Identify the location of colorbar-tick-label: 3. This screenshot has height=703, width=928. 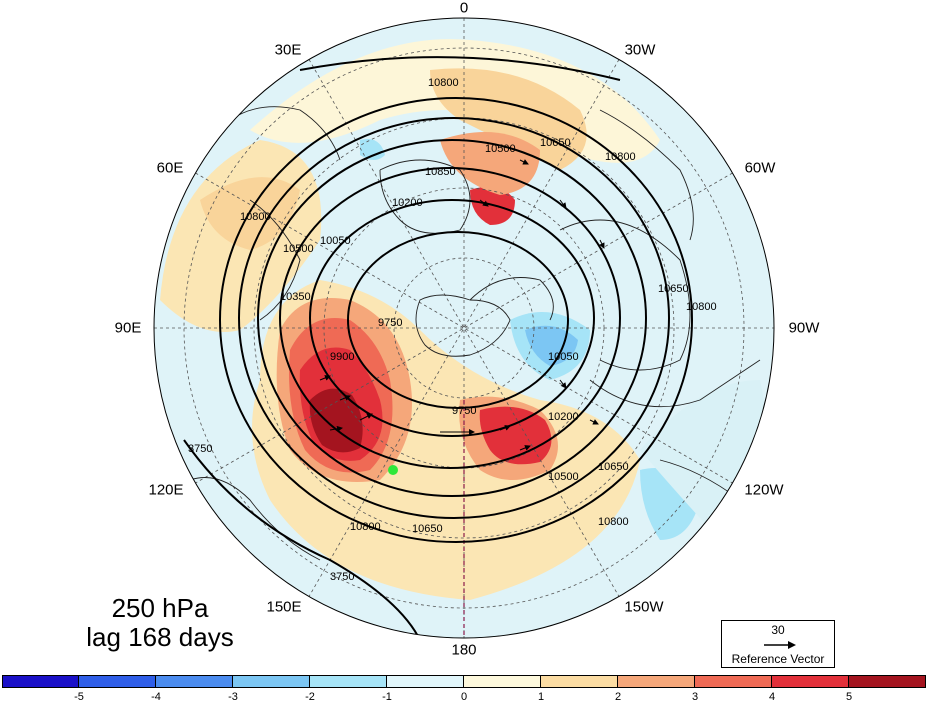
(695, 697).